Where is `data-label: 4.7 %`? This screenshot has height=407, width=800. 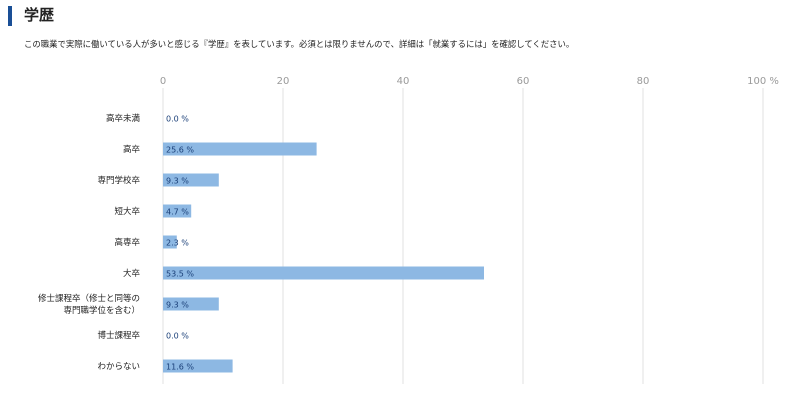 data-label: 4.7 % is located at coordinates (177, 212).